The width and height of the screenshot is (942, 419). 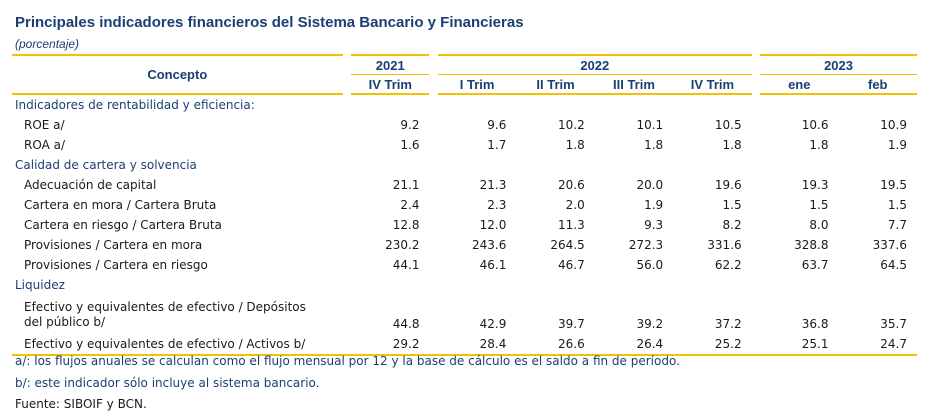 I want to click on row-label-line2: del público b/, so click(x=65, y=321).